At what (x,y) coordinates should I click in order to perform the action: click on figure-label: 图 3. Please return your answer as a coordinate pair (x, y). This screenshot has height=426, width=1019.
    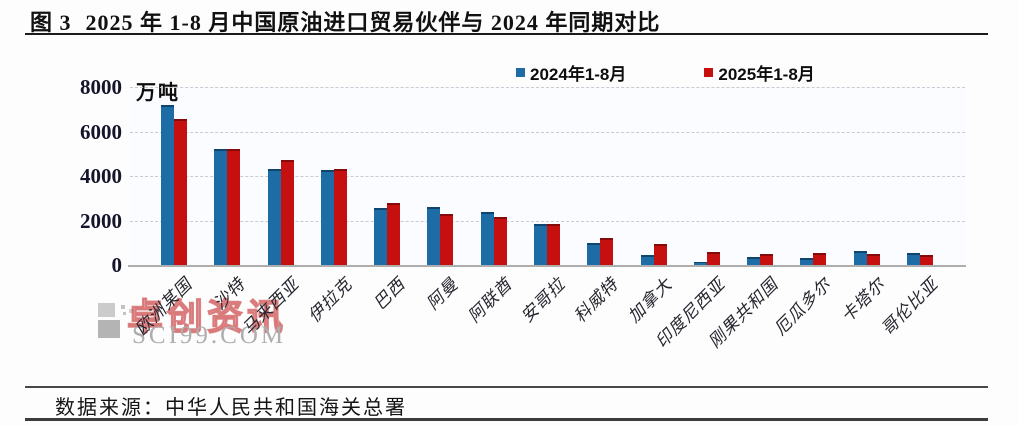
    Looking at the image, I should click on (51, 22).